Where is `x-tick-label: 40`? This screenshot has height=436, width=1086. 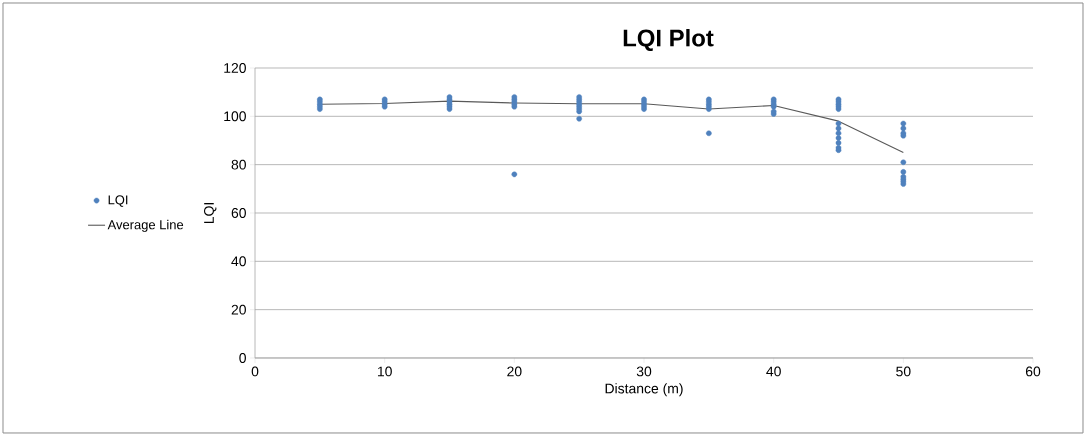 x-tick-label: 40 is located at coordinates (773, 371).